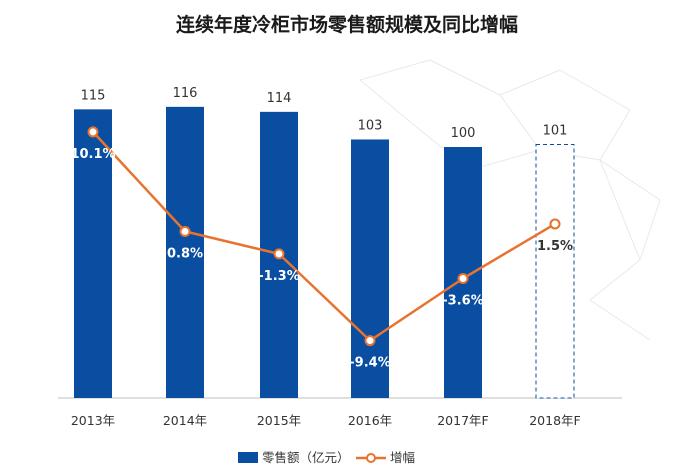 This screenshot has height=473, width=694. Describe the element at coordinates (371, 458) in the screenshot. I see `legend-marker-growth` at that location.